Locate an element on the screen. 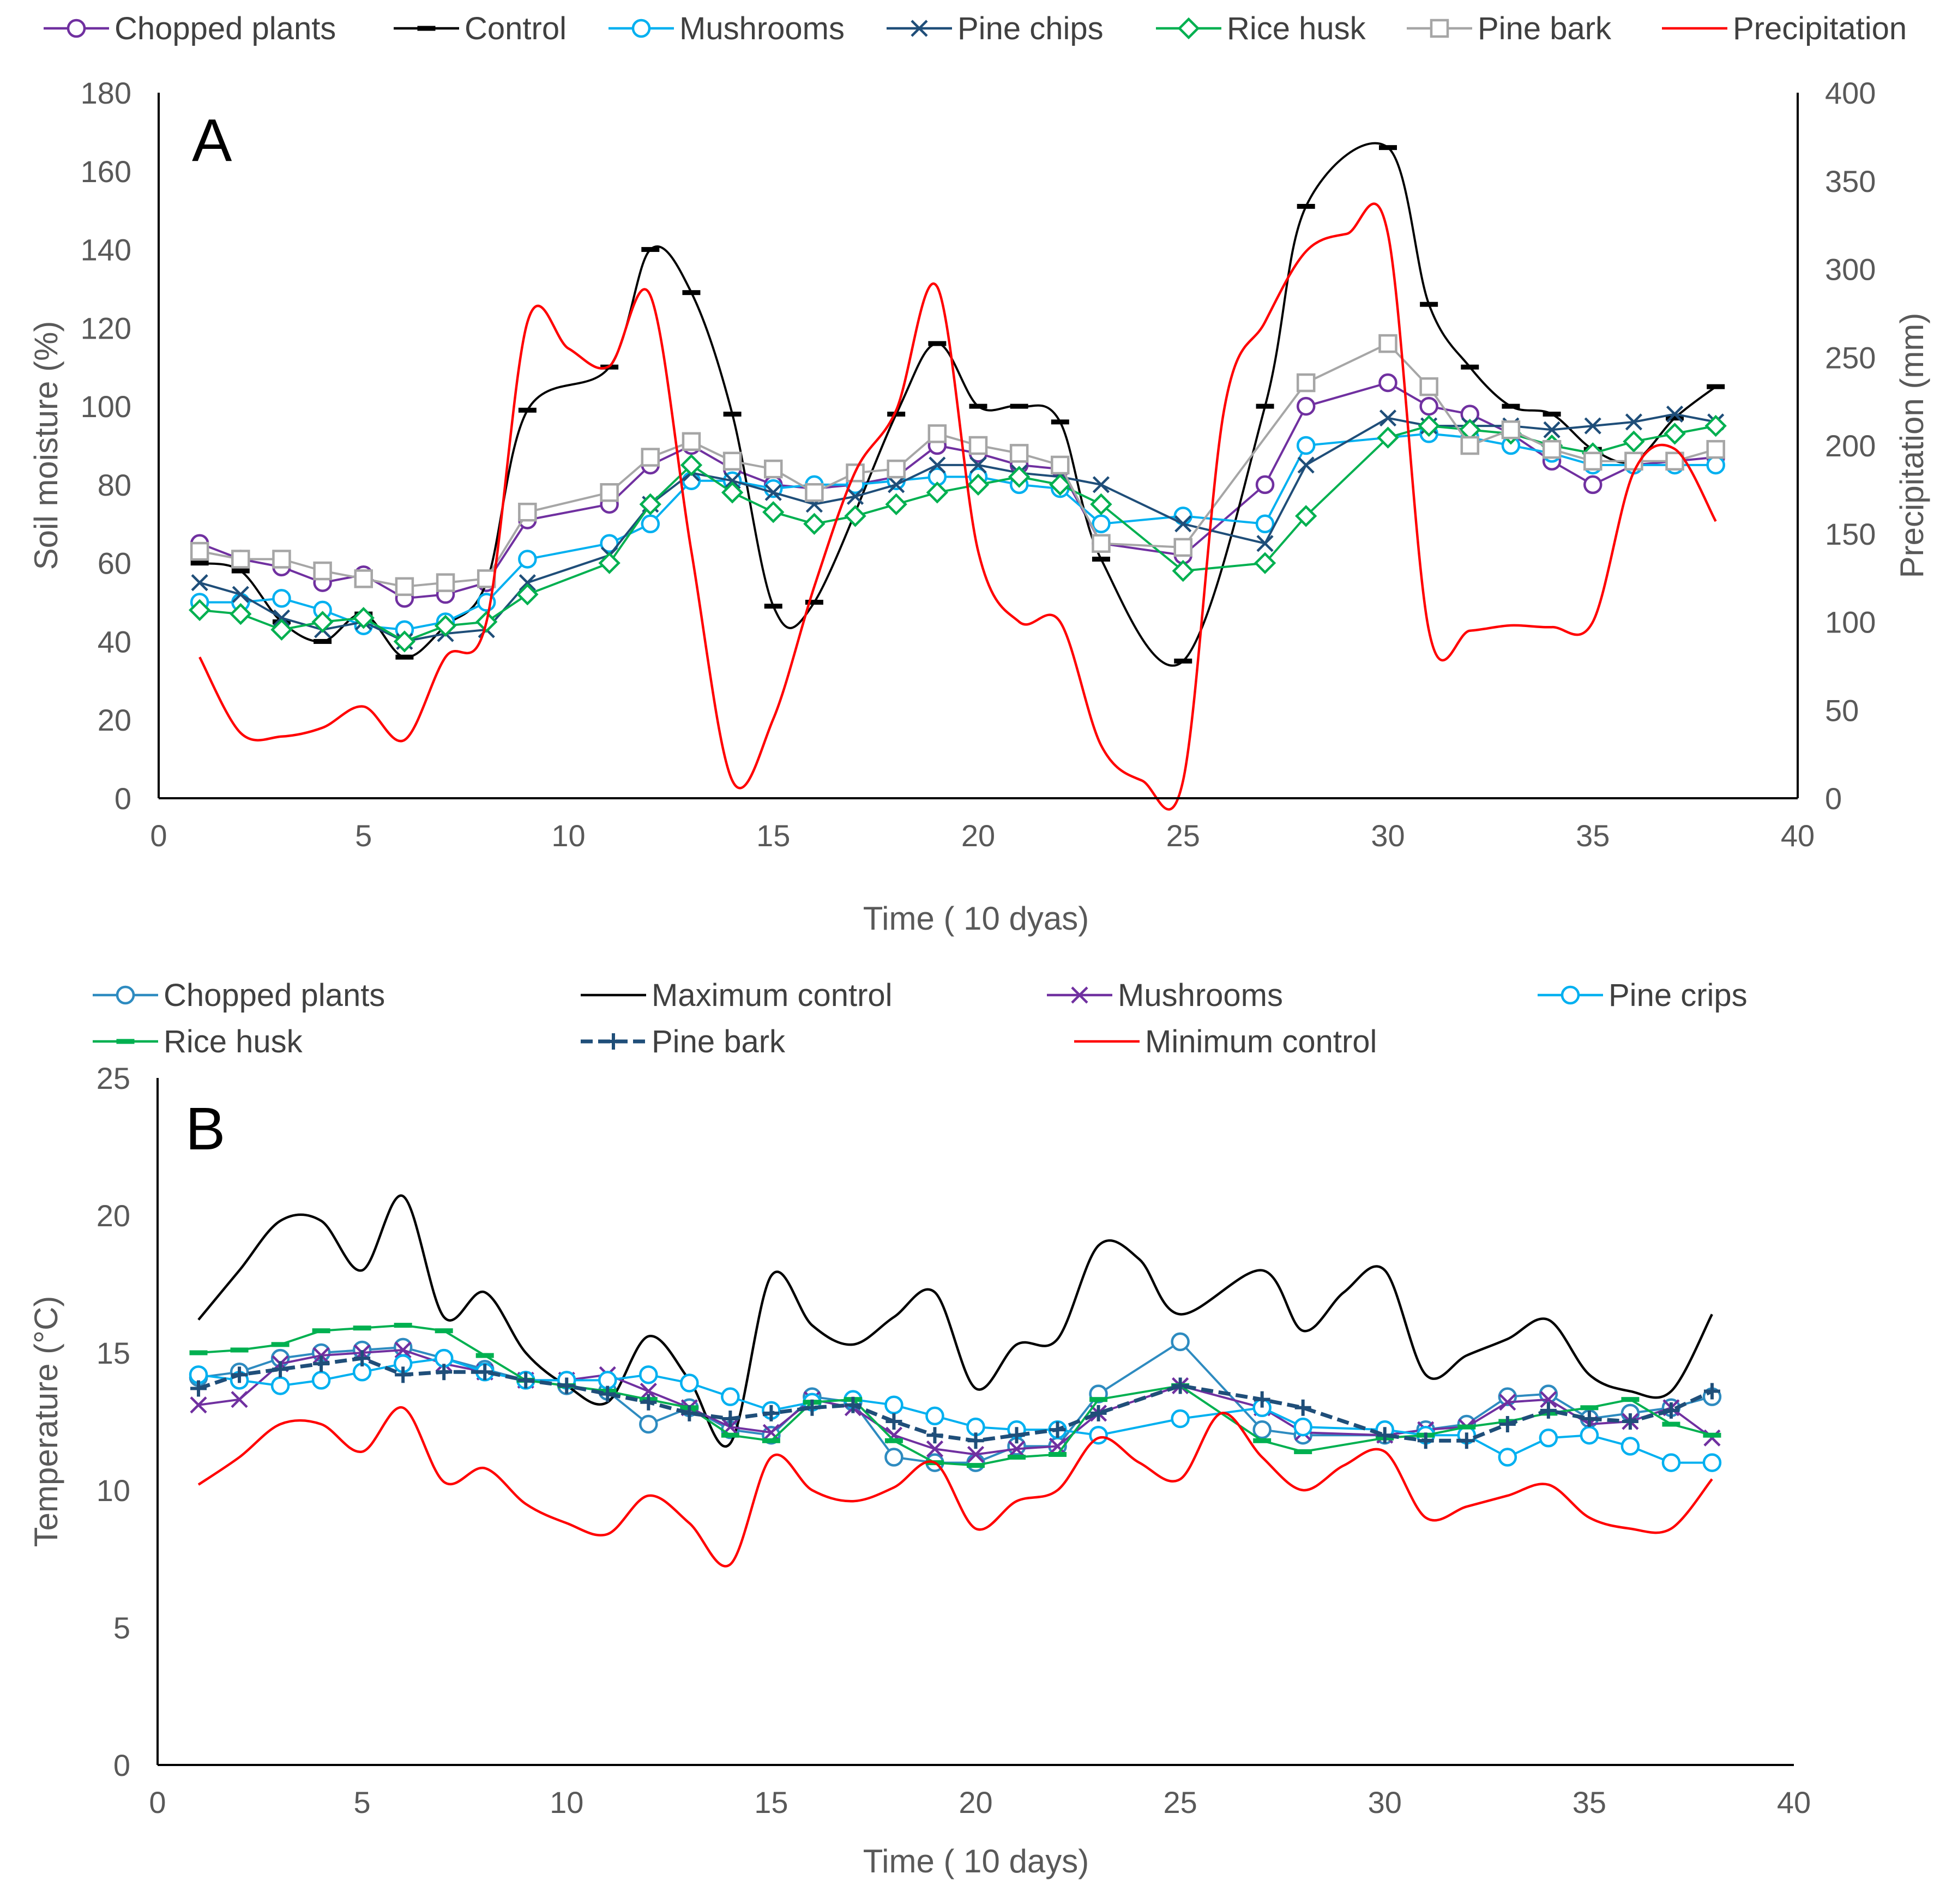 Image resolution: width=1952 pixels, height=1904 pixels. chart-b-legend-label: Rice husk is located at coordinates (233, 1041).